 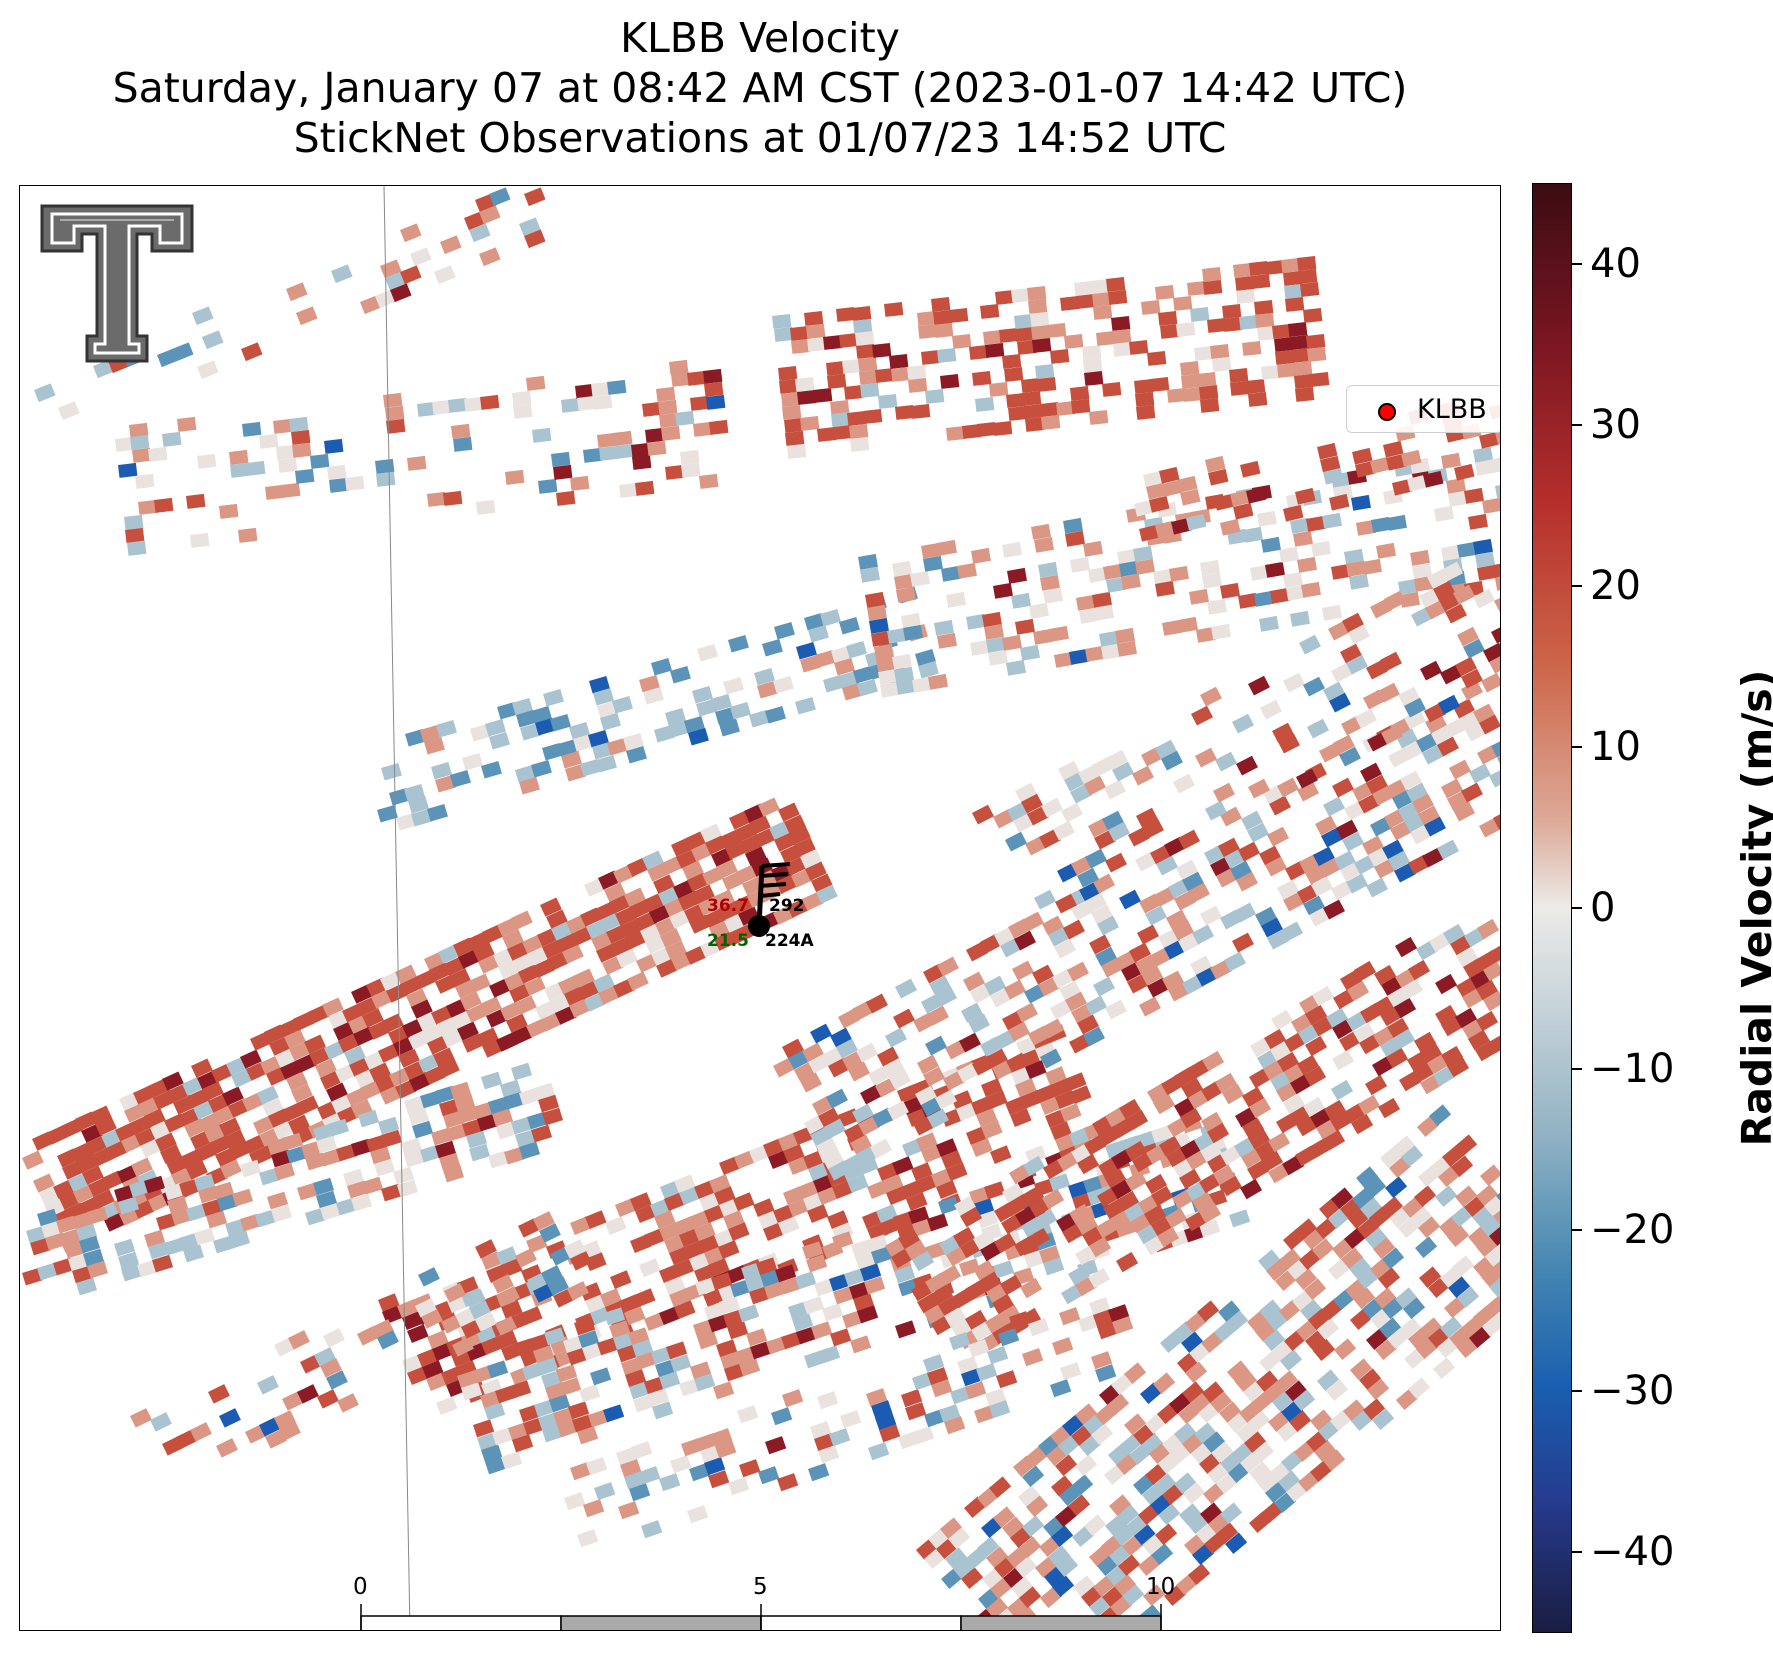 I want to click on scale-label-5: 5, so click(x=760, y=1587).